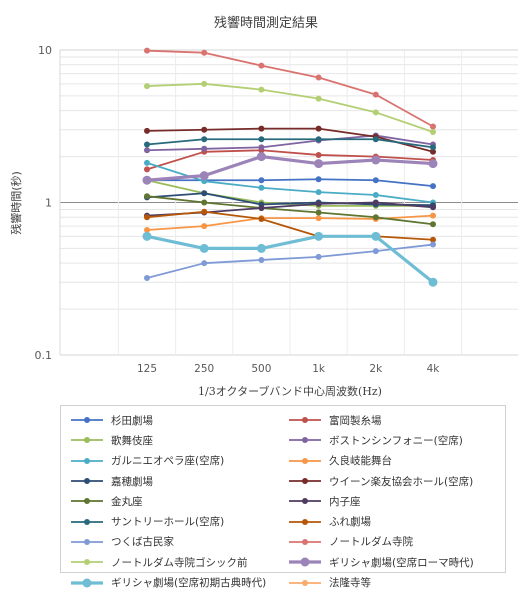  Describe the element at coordinates (360, 461) in the screenshot. I see `legend-label: 久良岐能舞台` at that location.